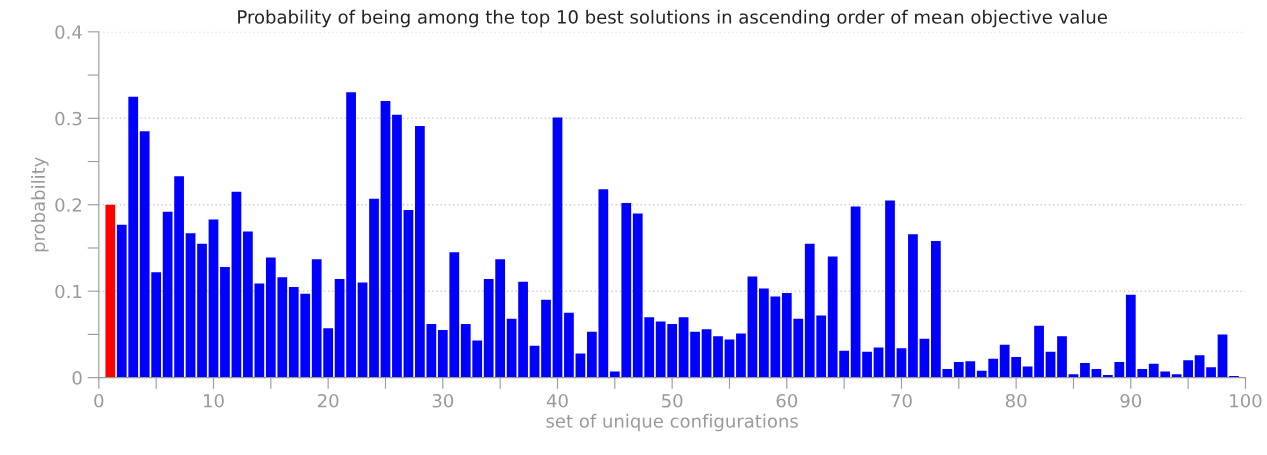  Describe the element at coordinates (68, 205) in the screenshot. I see `y-tick-label: 0.2` at that location.